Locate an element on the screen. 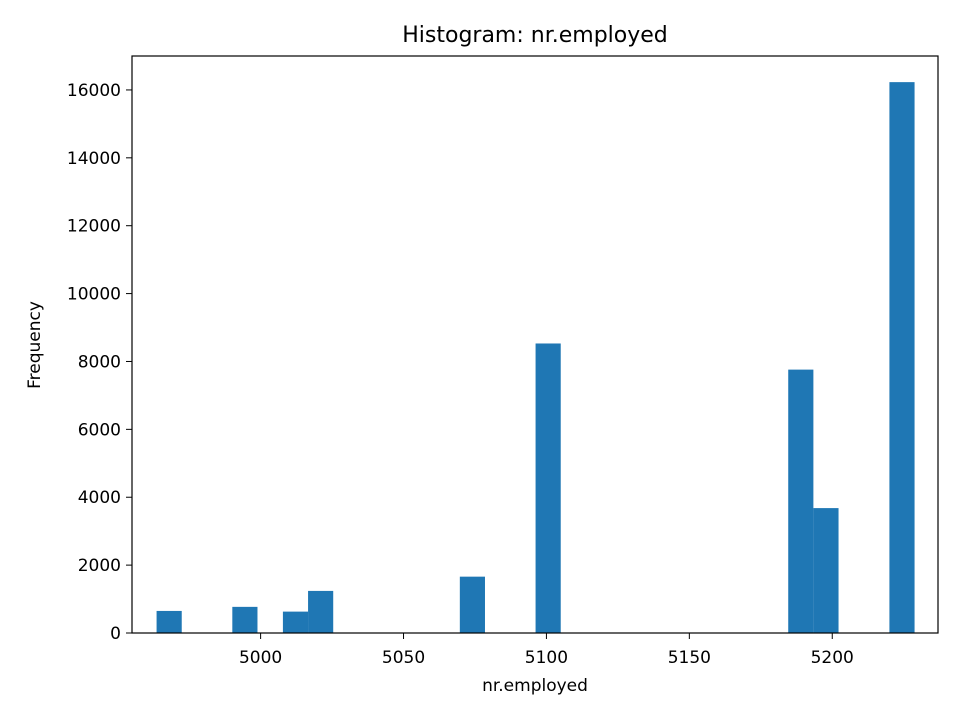 This screenshot has width=960, height=720. x-axis-ticks: 5000 5050 5100 5150 5200 is located at coordinates (546, 650).